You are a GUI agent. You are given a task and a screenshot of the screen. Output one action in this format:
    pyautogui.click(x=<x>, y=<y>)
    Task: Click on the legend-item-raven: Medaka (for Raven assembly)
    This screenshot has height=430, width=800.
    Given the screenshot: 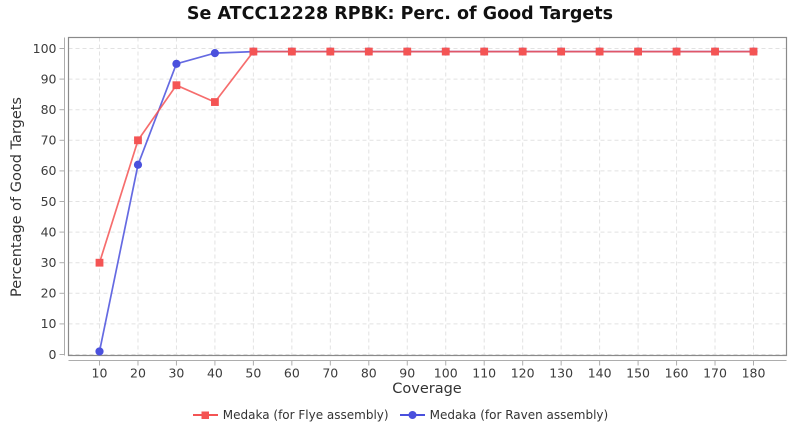 What is the action you would take?
    pyautogui.click(x=504, y=415)
    